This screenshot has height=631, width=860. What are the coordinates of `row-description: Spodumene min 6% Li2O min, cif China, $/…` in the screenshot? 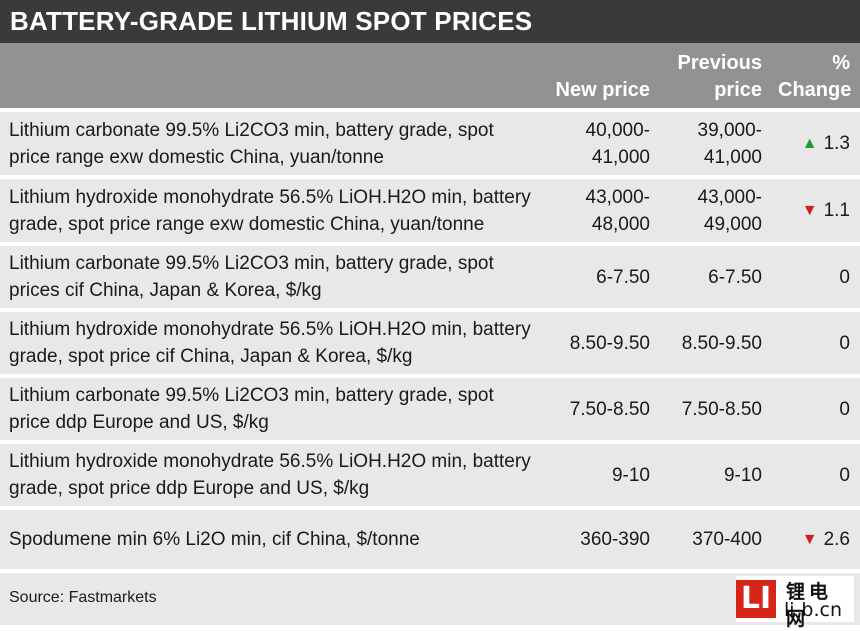 It's located at (274, 540).